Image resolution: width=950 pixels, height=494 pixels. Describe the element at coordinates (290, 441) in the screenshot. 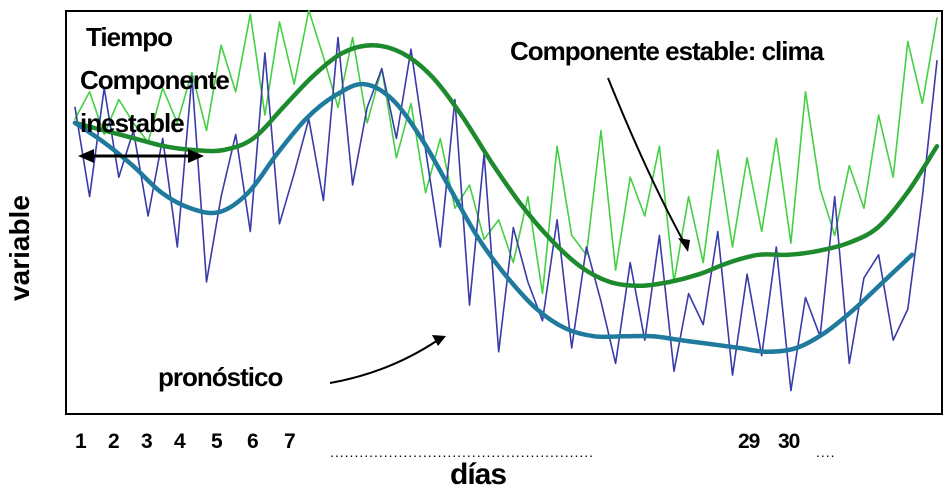

I see `x-tick-7: 7` at that location.